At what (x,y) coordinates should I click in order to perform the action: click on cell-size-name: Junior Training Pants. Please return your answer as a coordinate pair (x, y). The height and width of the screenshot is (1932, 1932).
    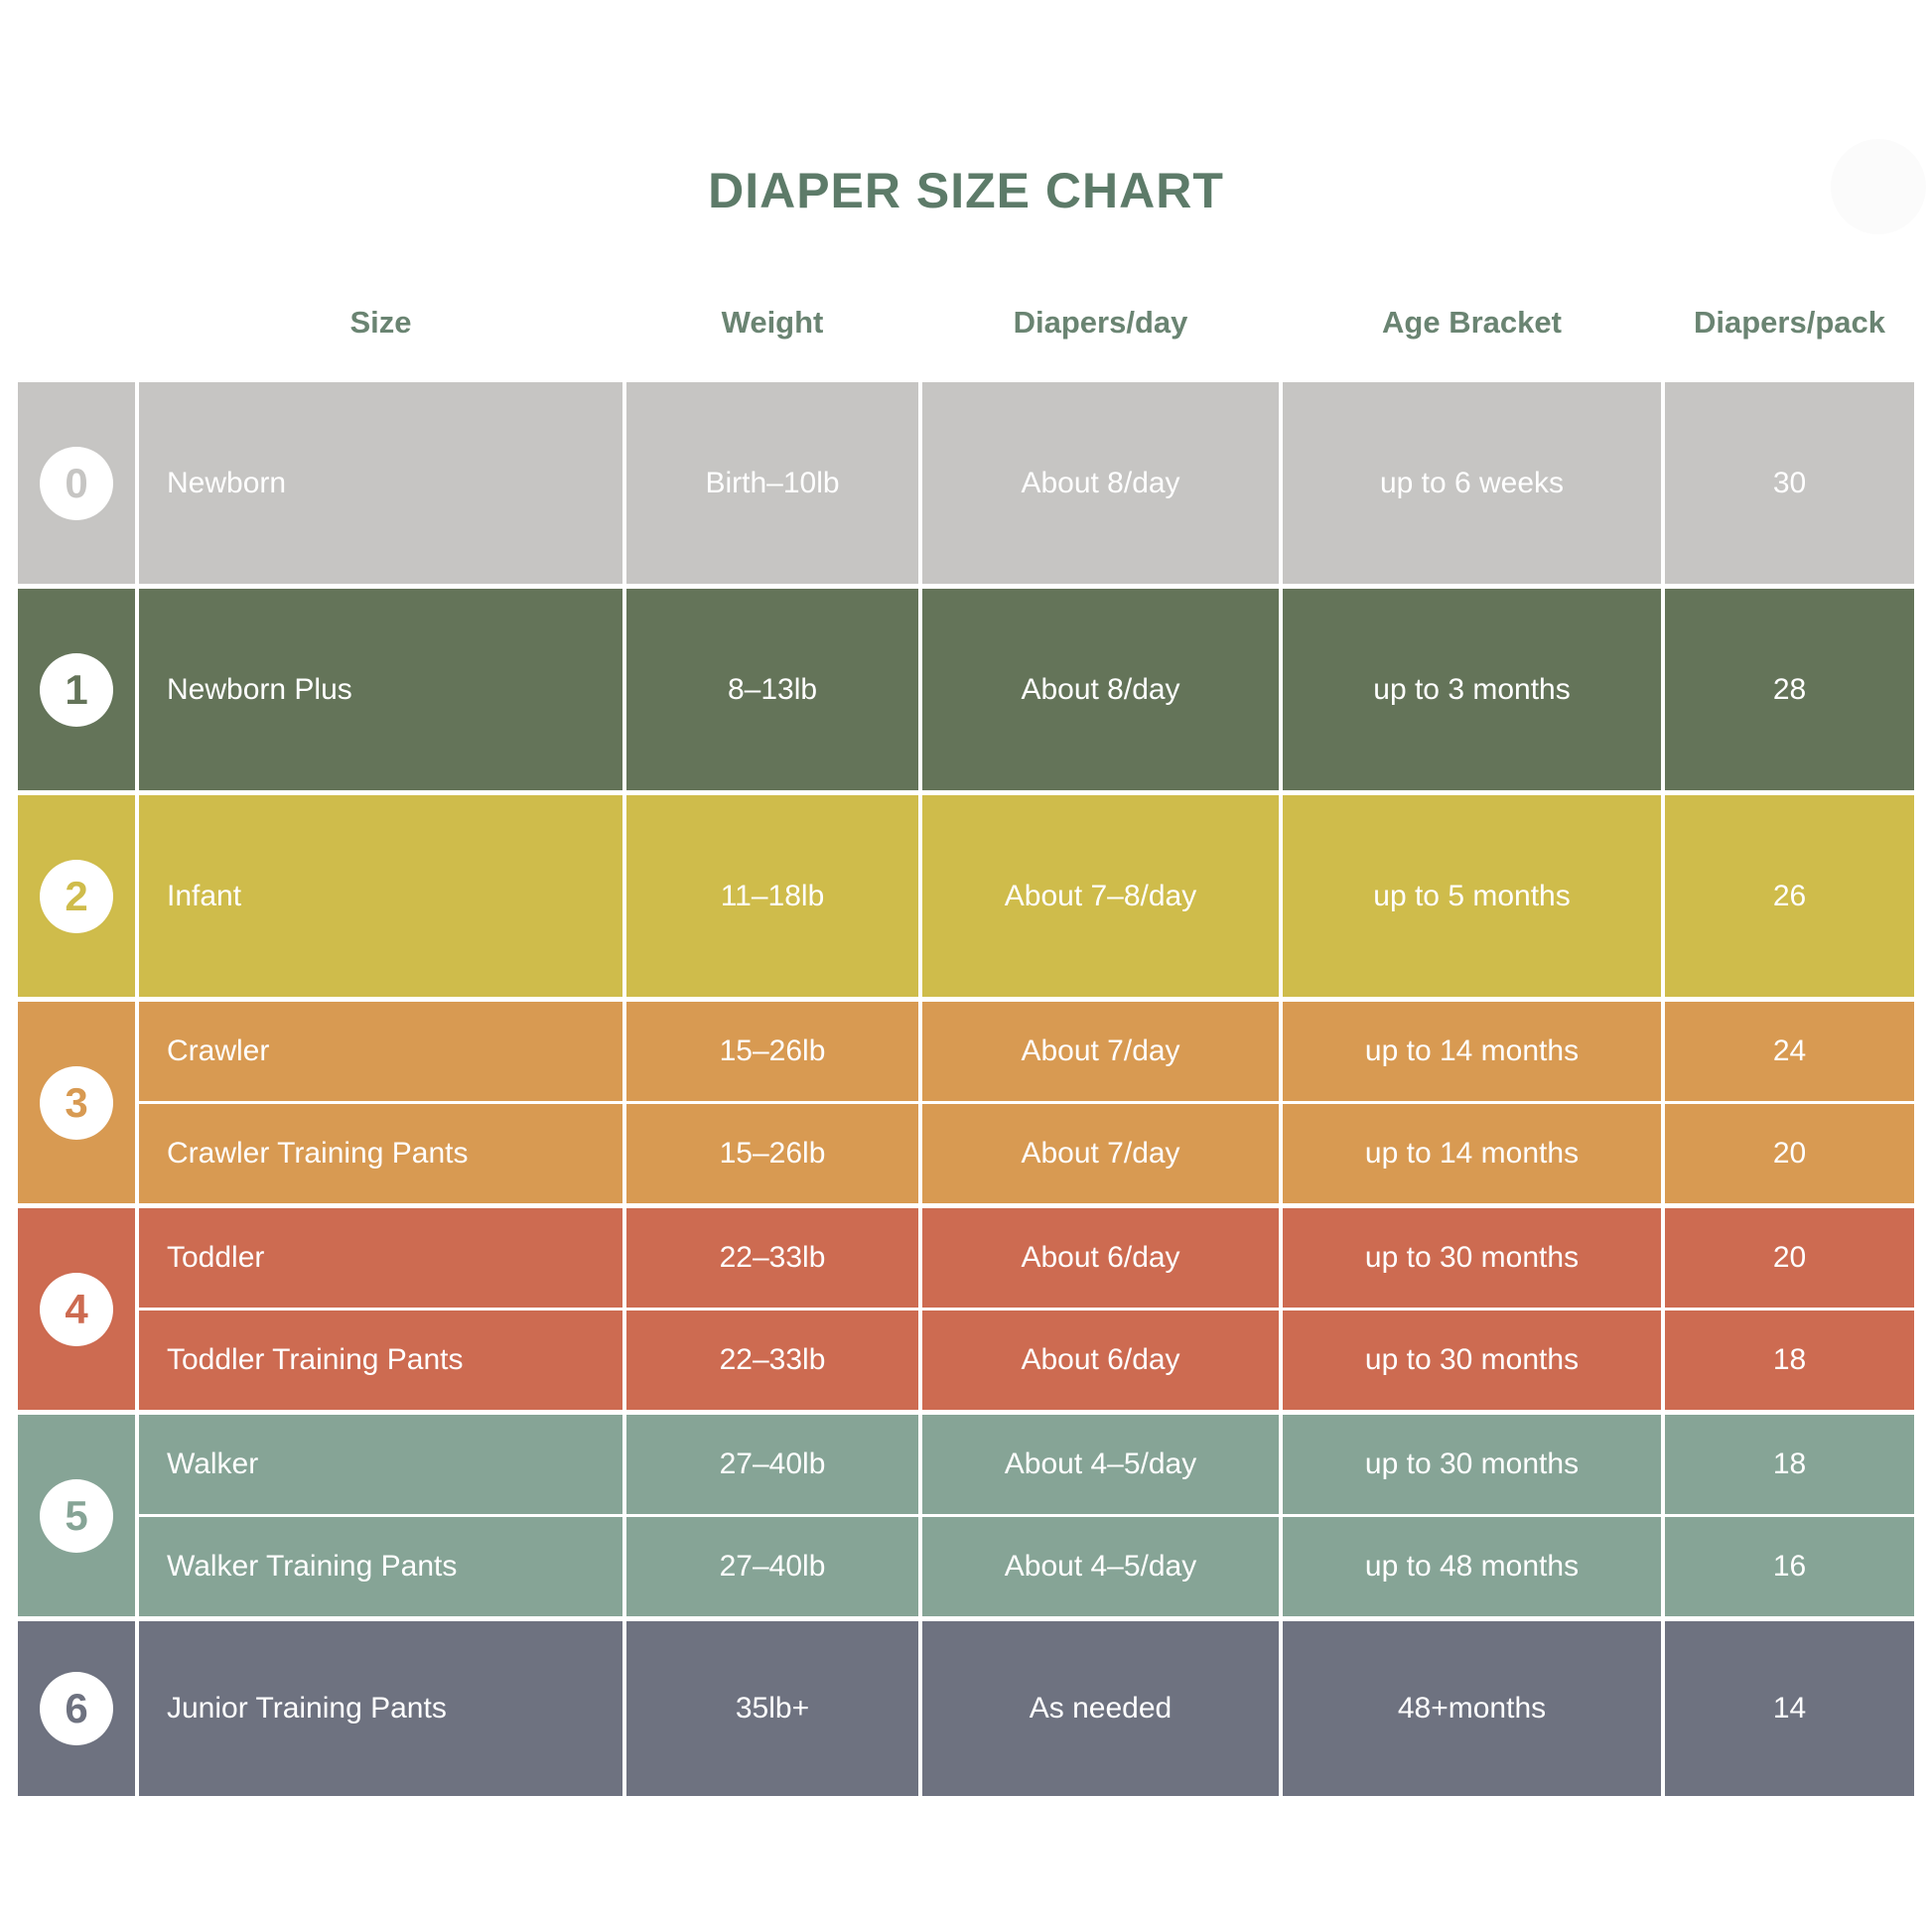
    Looking at the image, I should click on (381, 1709).